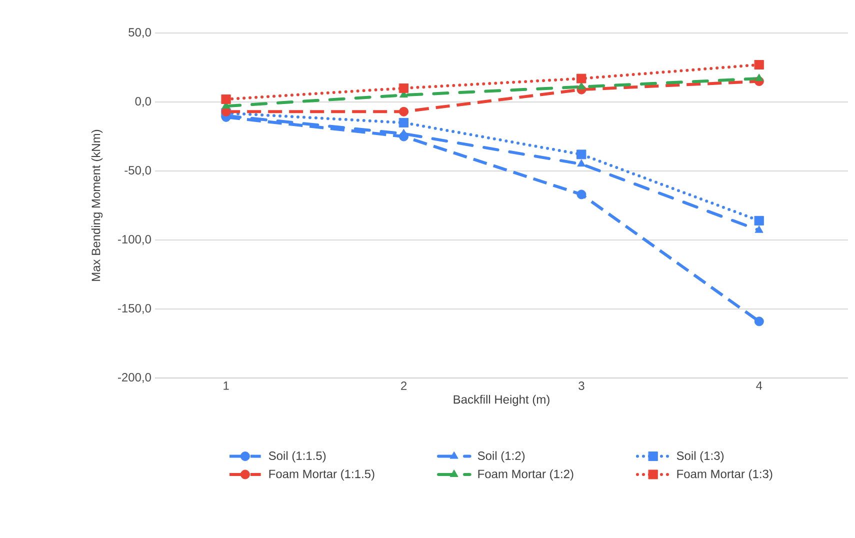  Describe the element at coordinates (97, 205) in the screenshot. I see `y-axis-title: Max Bending Moment (kNm)` at that location.